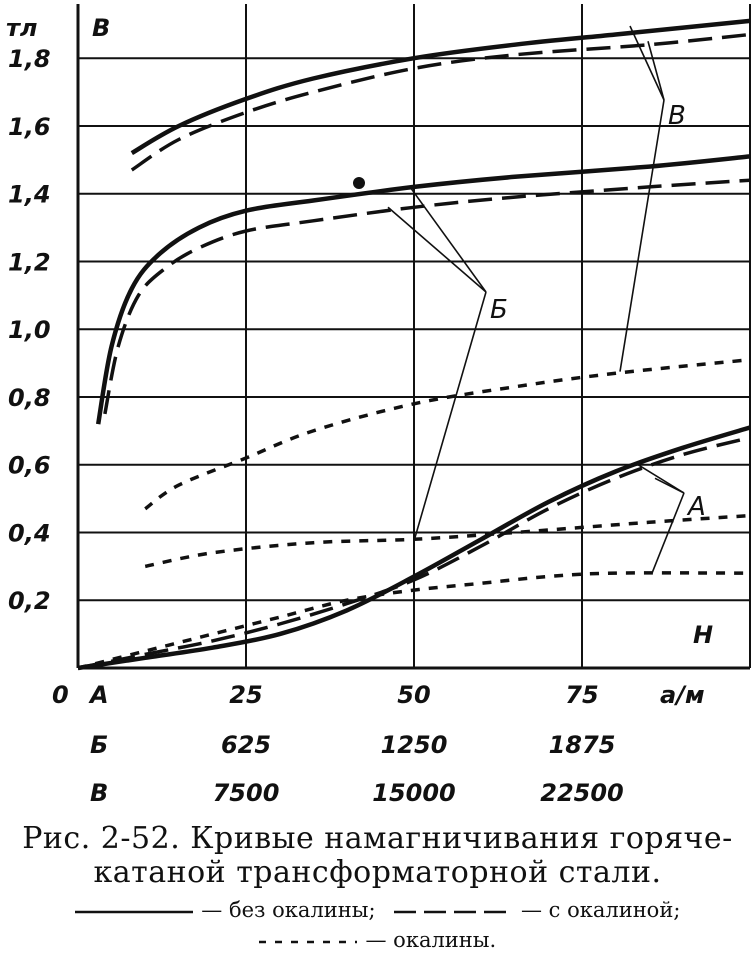 Image resolution: width=755 pixels, height=963 pixels. Describe the element at coordinates (359, 183) in the screenshot. I see `stray-dot` at that location.